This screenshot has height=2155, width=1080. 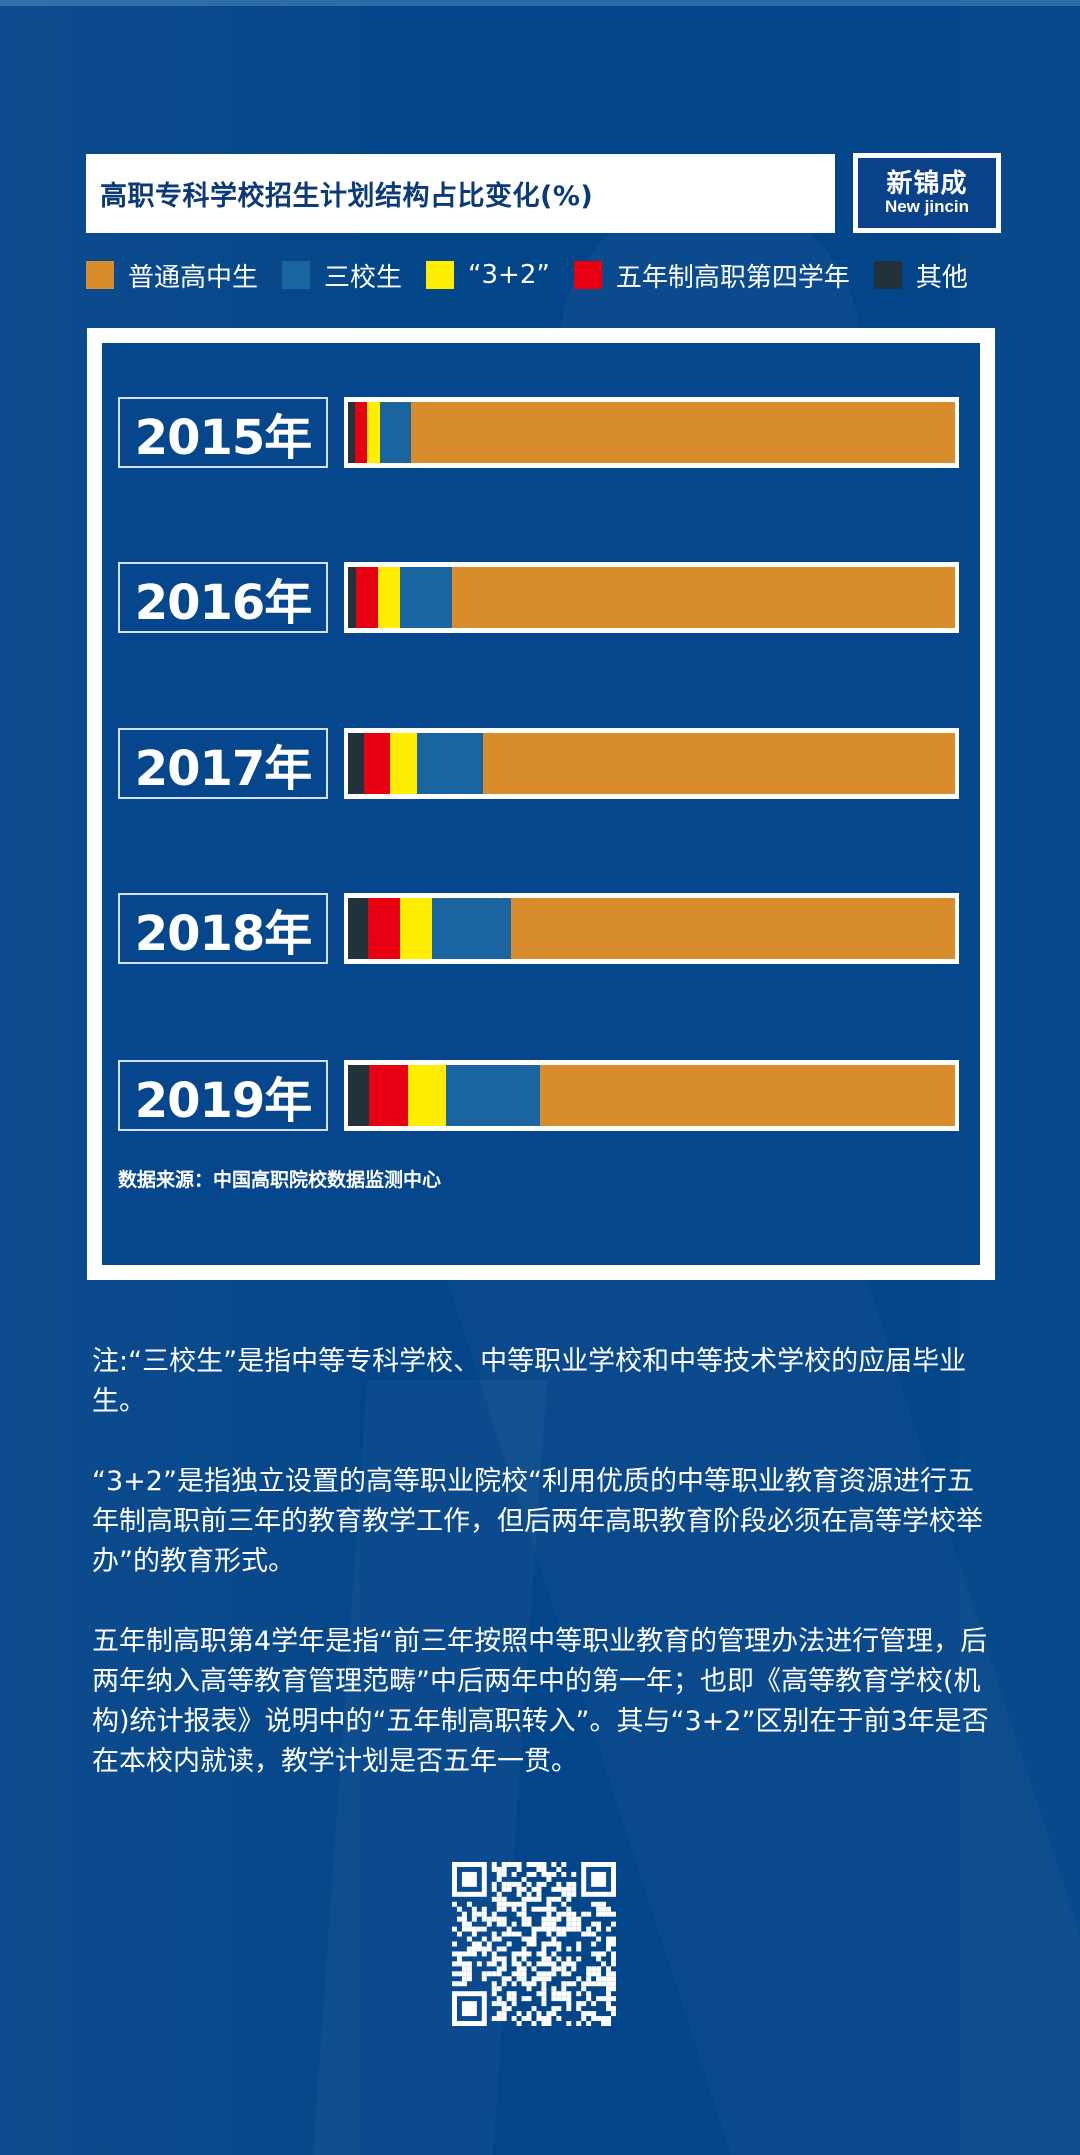 I want to click on year-label-box: 2017年, so click(x=223, y=763).